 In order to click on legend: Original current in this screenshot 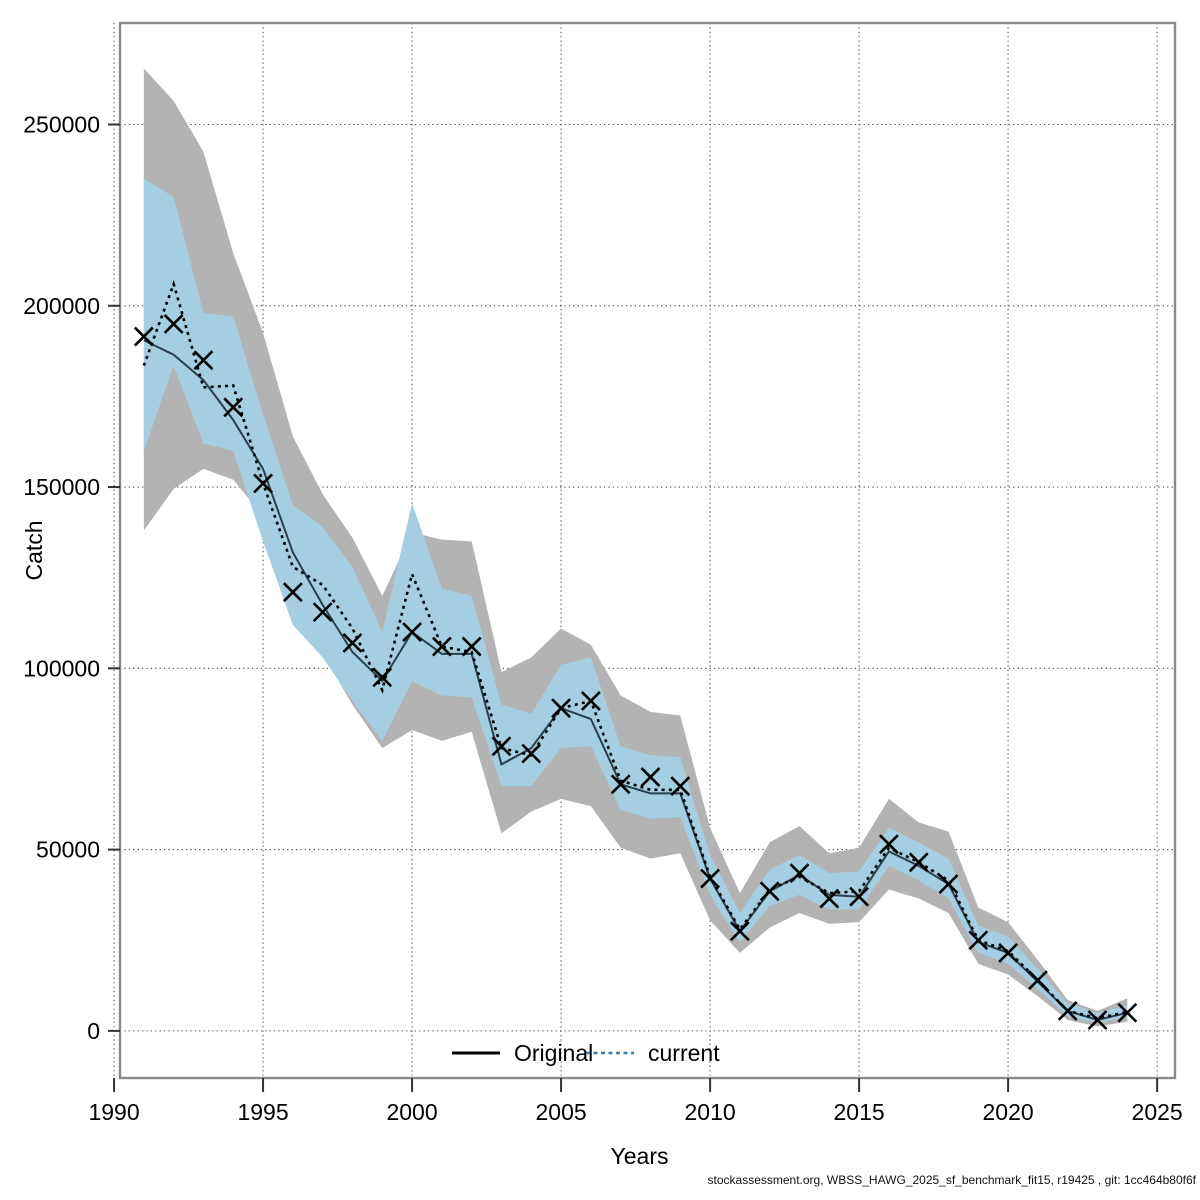, I will do `click(586, 1053)`.